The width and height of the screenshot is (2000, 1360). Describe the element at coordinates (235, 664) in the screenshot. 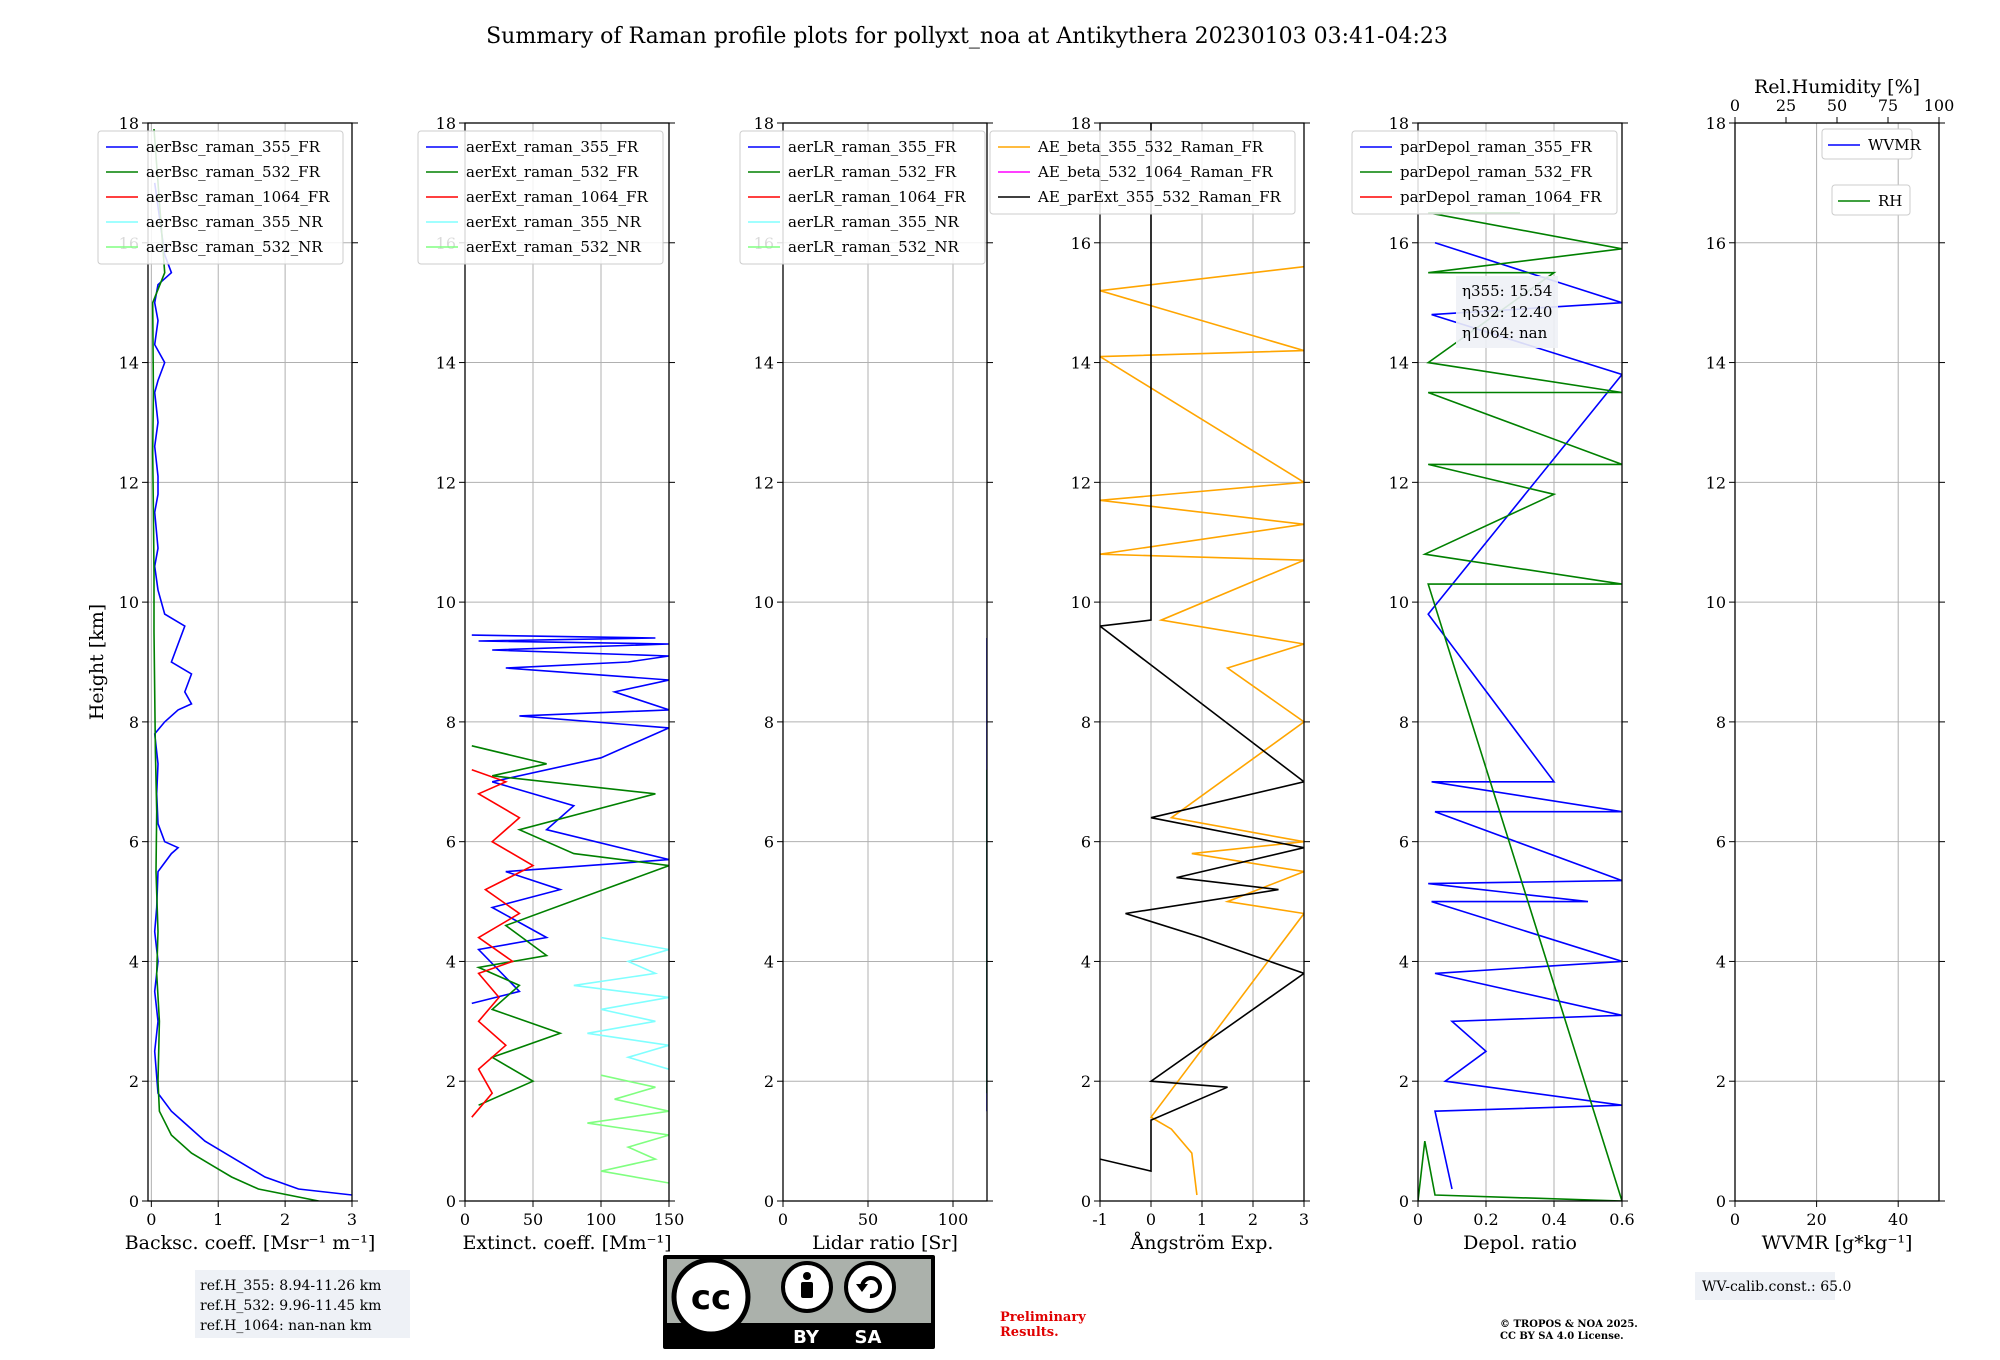

I see `series-line-aerBsc_raman_532_FR` at that location.